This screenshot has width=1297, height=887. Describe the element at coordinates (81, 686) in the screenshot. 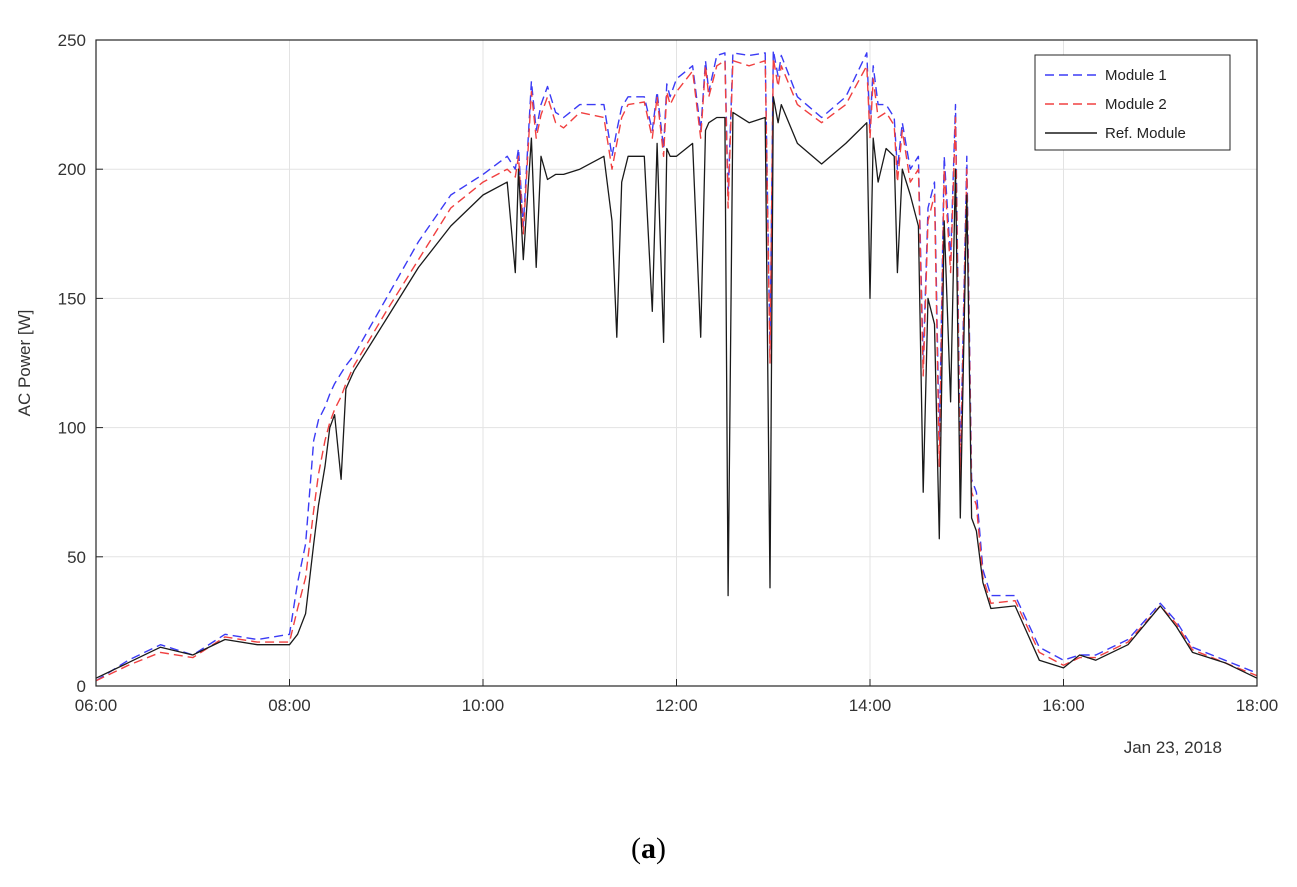

I see `y-tick-label: 0` at that location.